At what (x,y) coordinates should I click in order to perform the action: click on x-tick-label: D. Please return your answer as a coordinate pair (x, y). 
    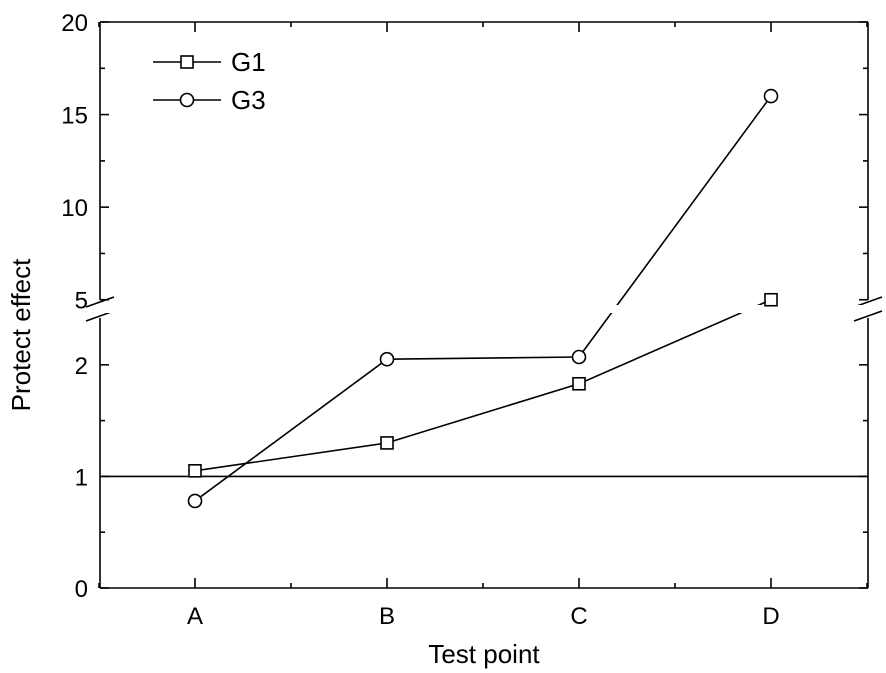
    Looking at the image, I should click on (770, 616).